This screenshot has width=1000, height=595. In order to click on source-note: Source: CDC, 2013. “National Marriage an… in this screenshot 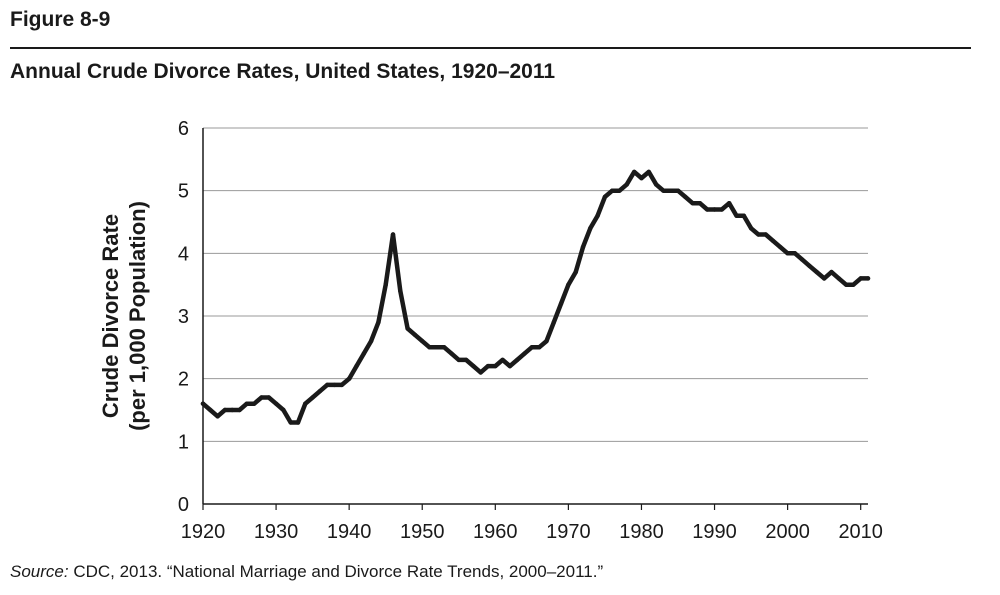, I will do `click(306, 572)`.